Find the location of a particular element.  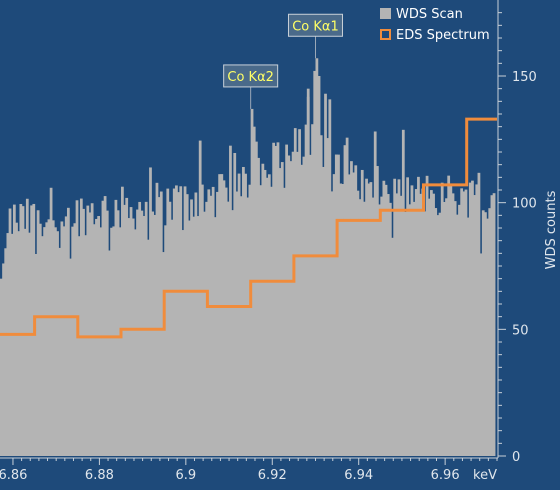

x-axis-unit: keV is located at coordinates (485, 475).